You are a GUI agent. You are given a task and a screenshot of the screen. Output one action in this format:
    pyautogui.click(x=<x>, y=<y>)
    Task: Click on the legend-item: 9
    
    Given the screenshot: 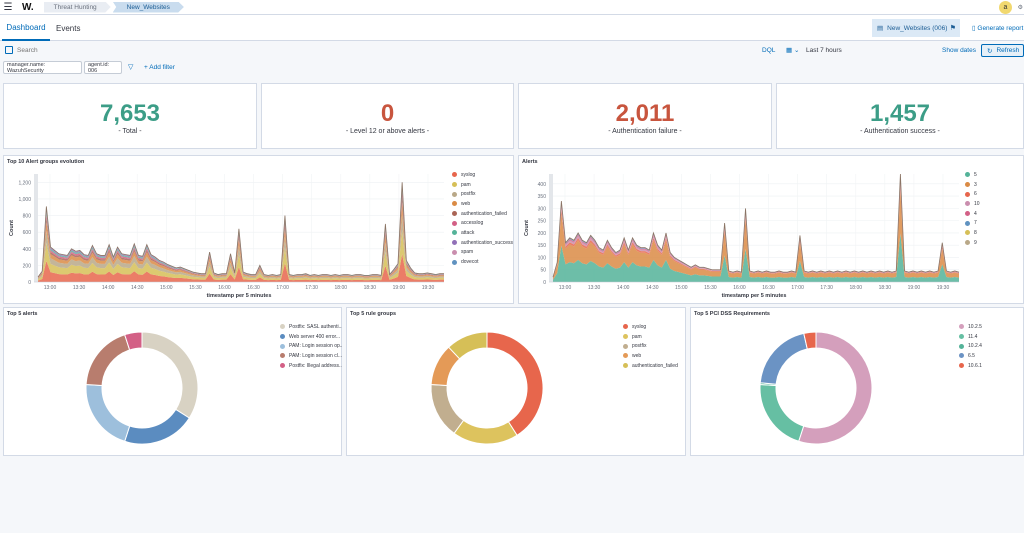 What is the action you would take?
    pyautogui.click(x=994, y=243)
    